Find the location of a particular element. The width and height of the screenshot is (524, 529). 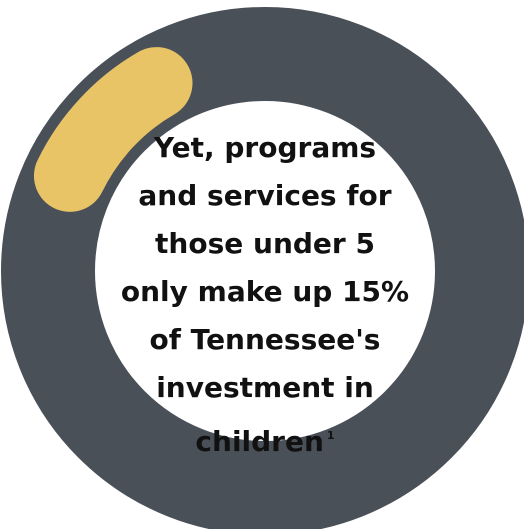

statement-line-7: children 1 is located at coordinates (265, 439).